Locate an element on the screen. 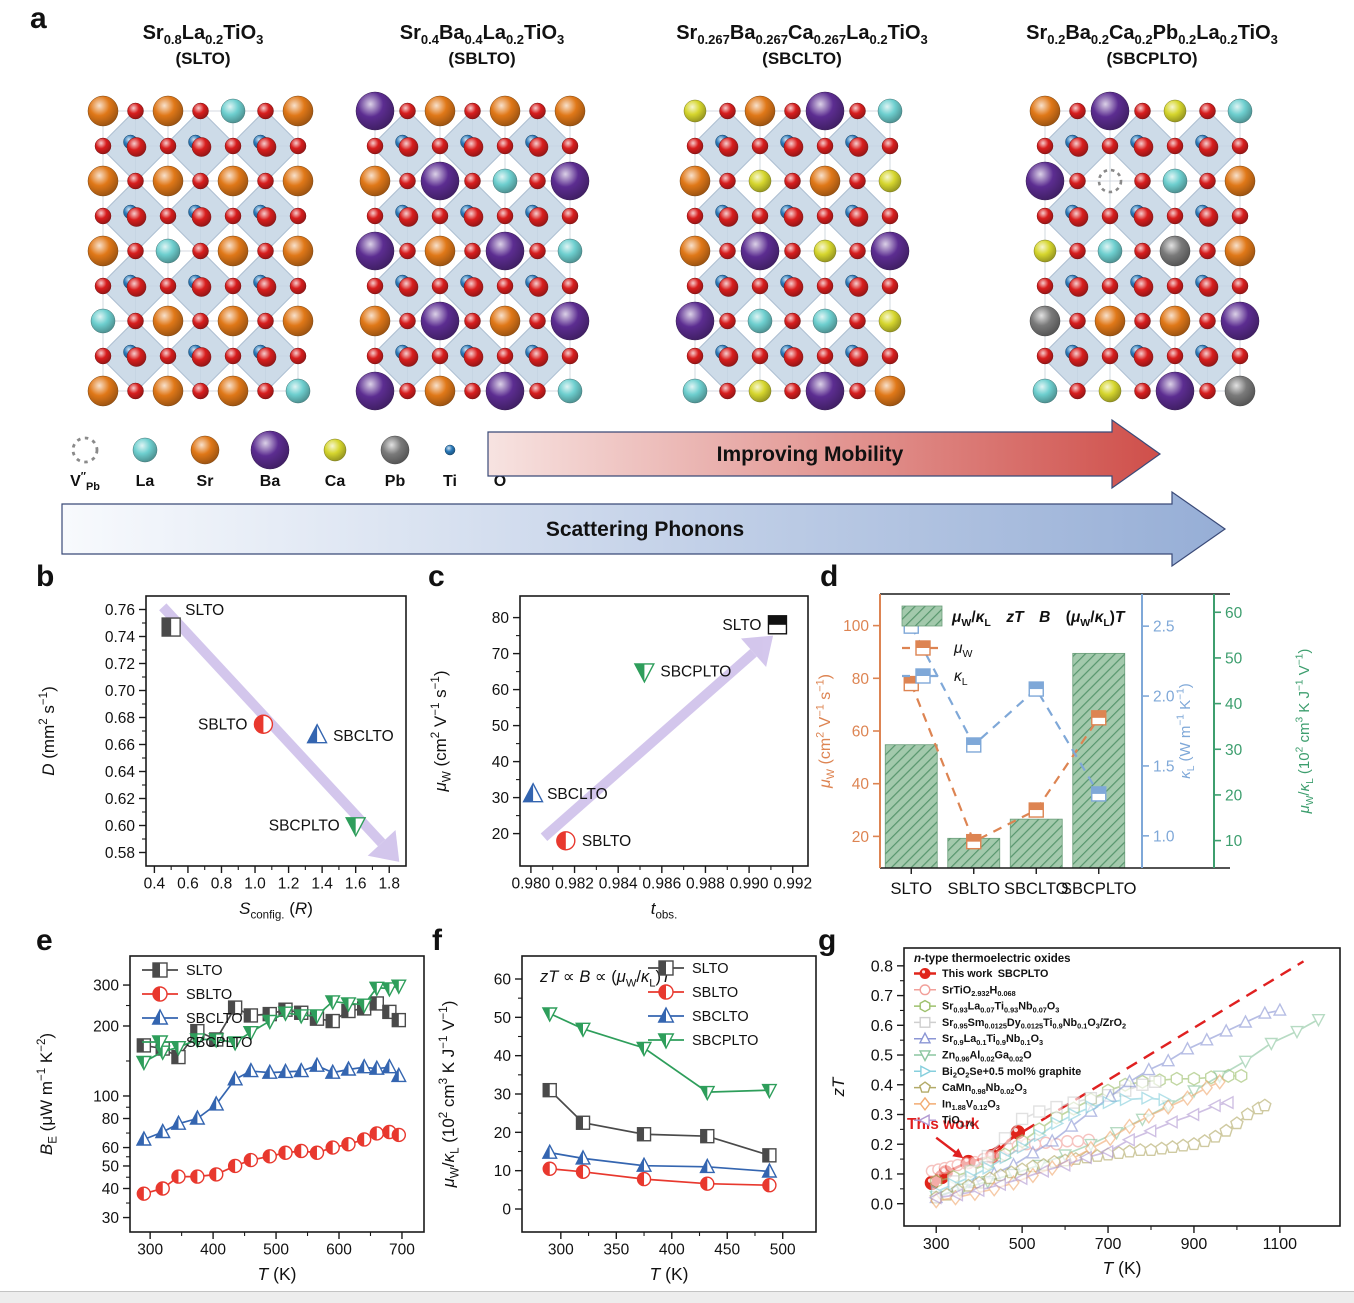 The height and width of the screenshot is (1303, 1354). point-SBLTO is located at coordinates (263, 724).